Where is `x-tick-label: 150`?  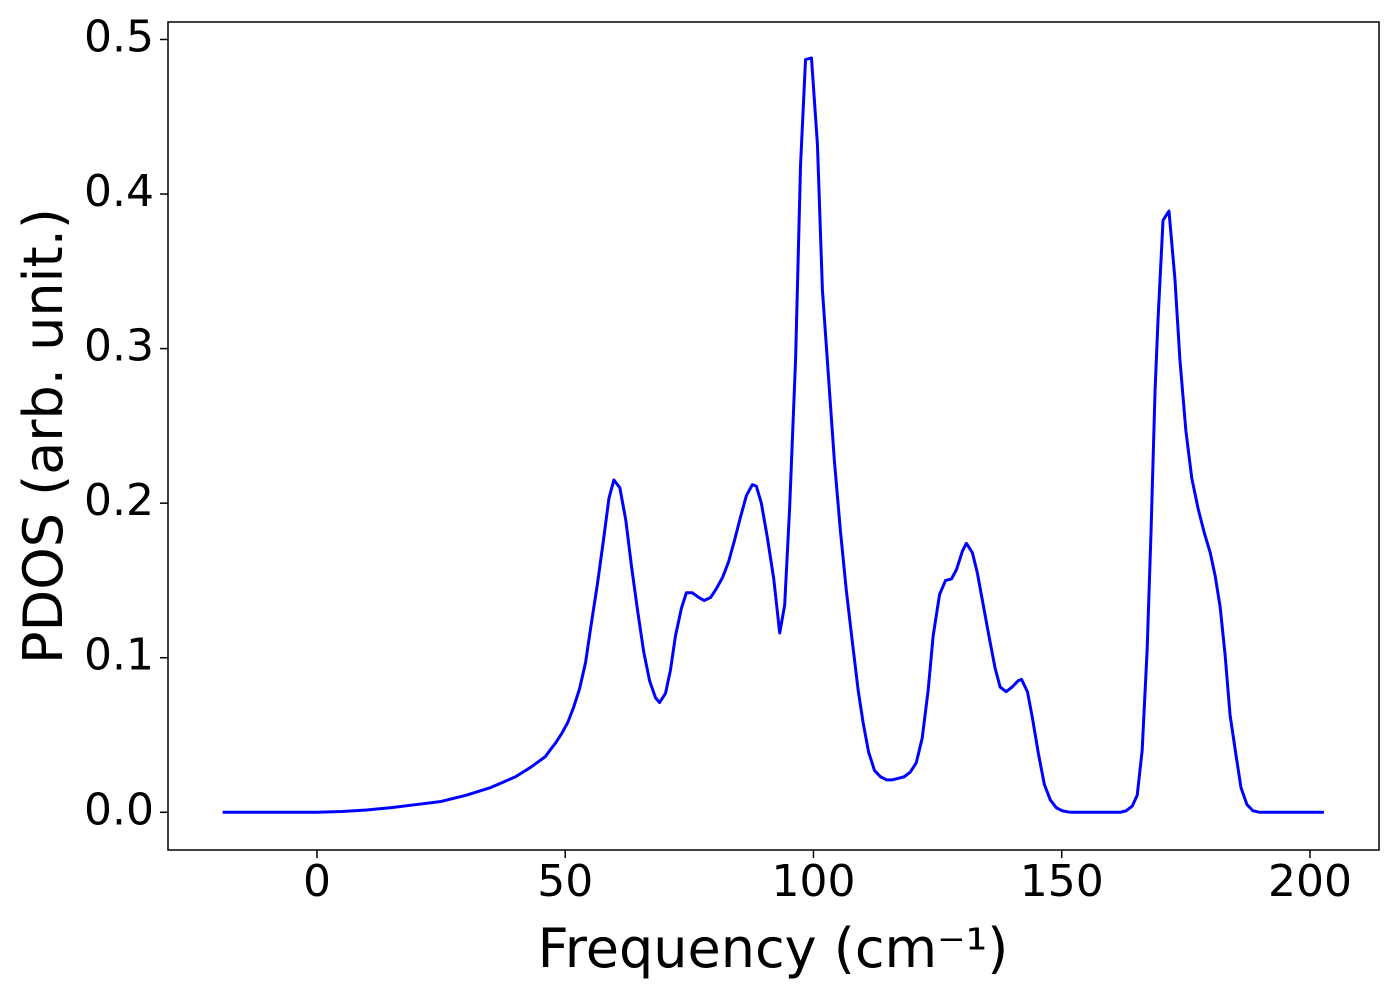
x-tick-label: 150 is located at coordinates (1062, 881).